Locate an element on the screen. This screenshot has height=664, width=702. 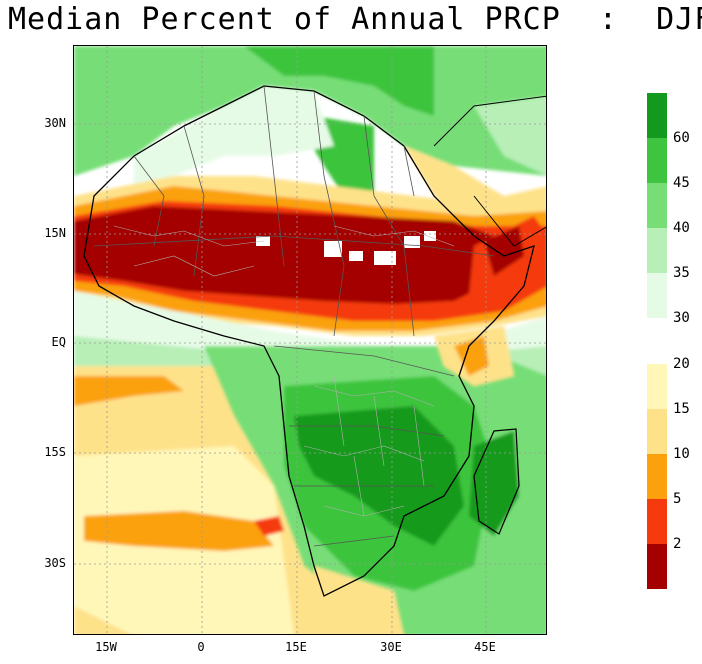
madagascar-coastline is located at coordinates (496, 481).